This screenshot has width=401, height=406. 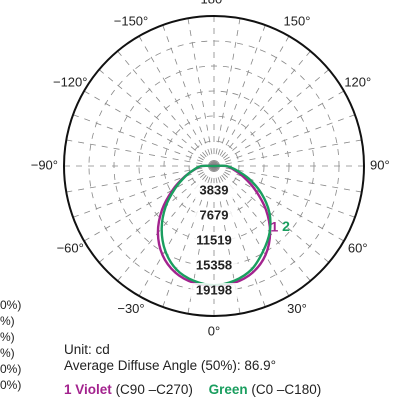 What do you see at coordinates (70, 81) in the screenshot?
I see `angle-tick-label: −120°` at bounding box center [70, 81].